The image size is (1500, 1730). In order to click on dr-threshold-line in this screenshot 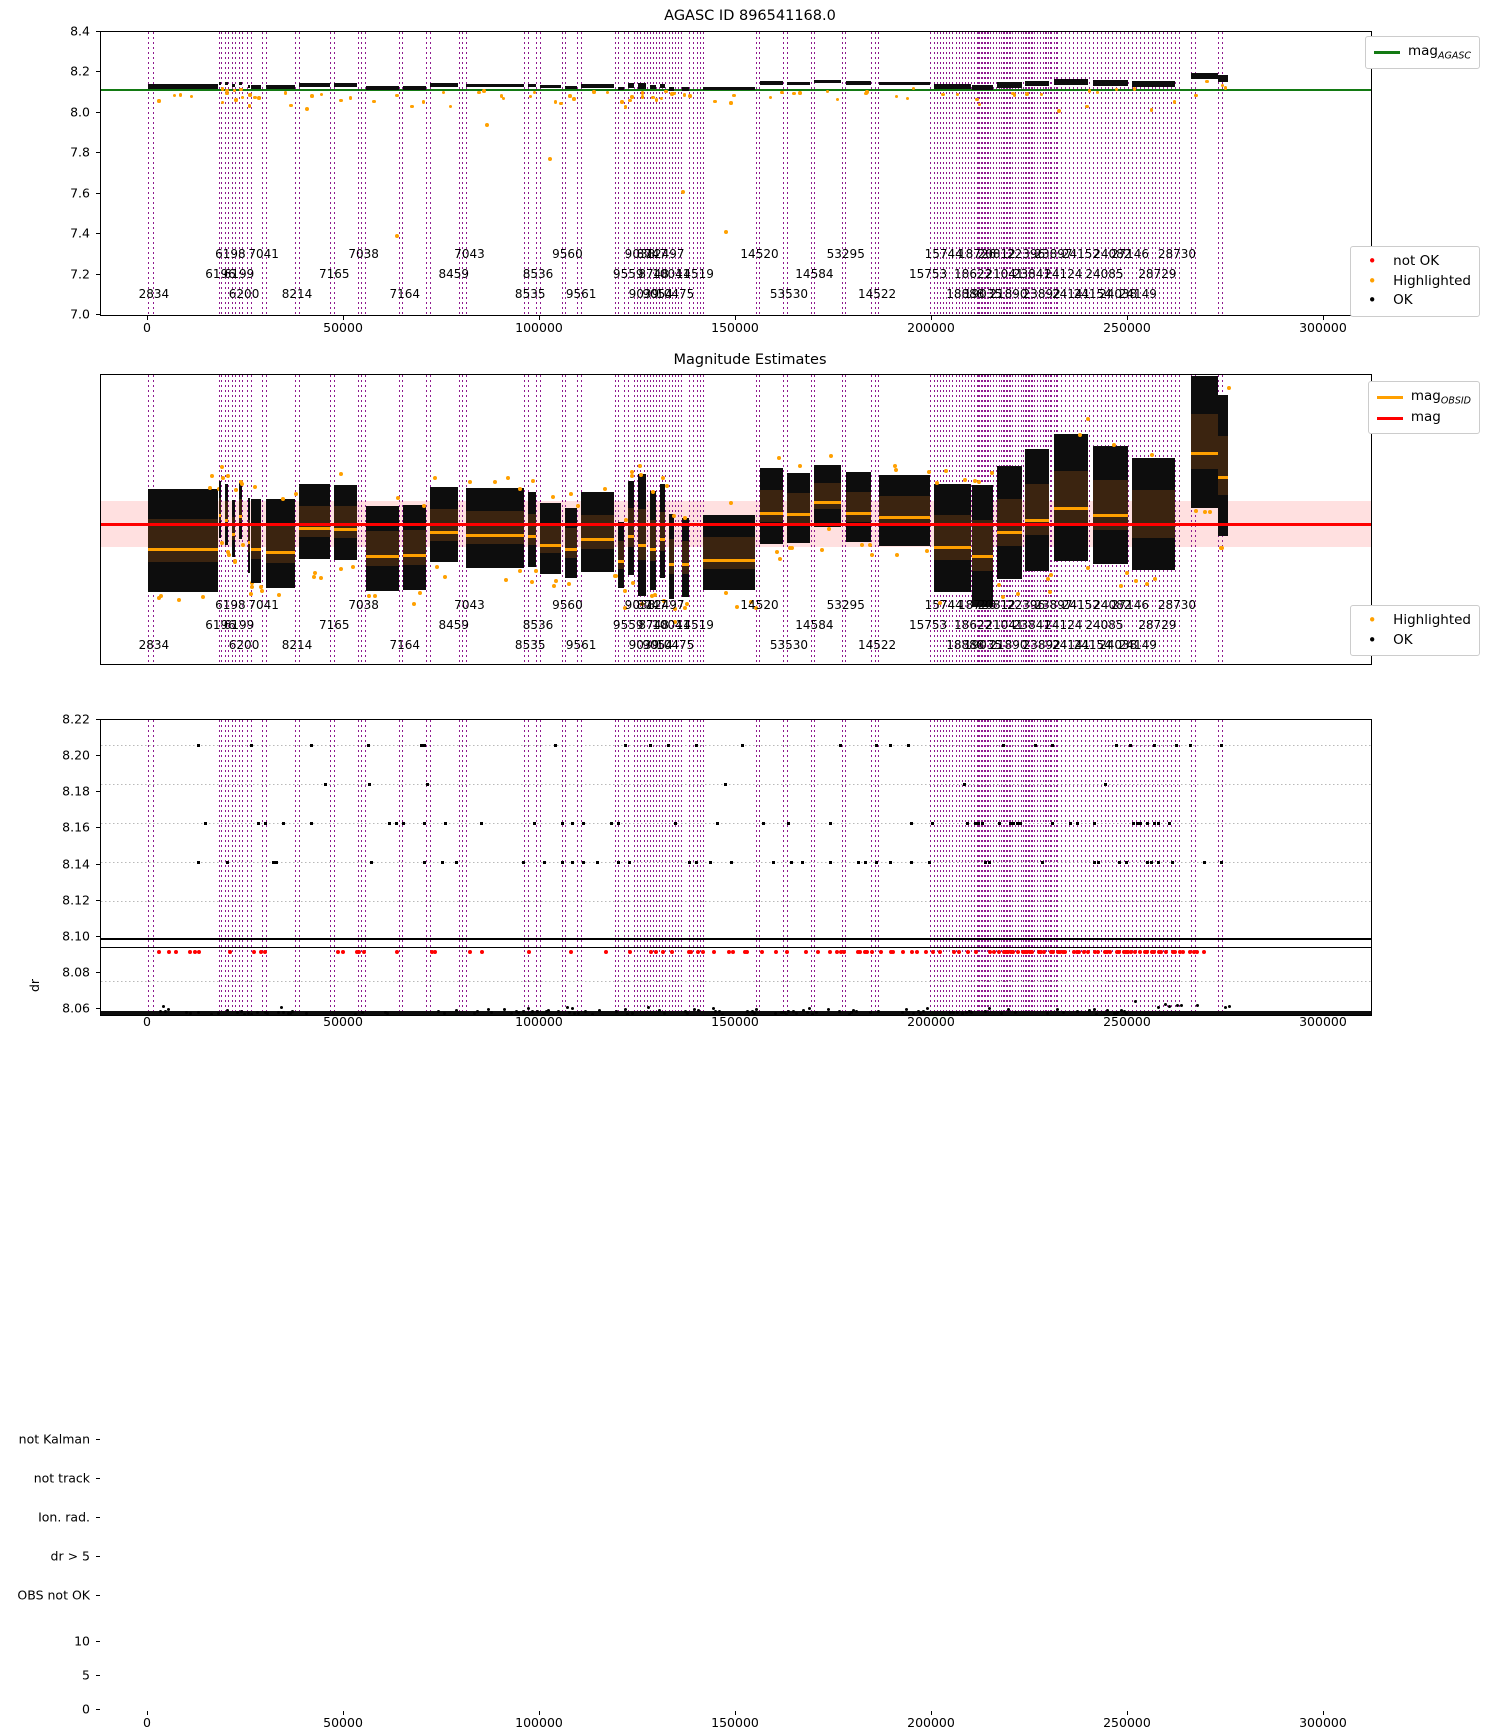, I will do `click(736, 947)`.